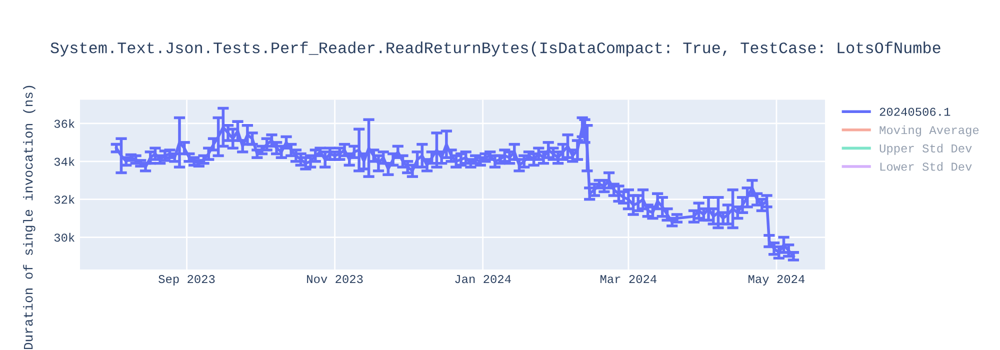 The image size is (1000, 350). I want to click on y-tick-label: 34k, so click(64, 161).